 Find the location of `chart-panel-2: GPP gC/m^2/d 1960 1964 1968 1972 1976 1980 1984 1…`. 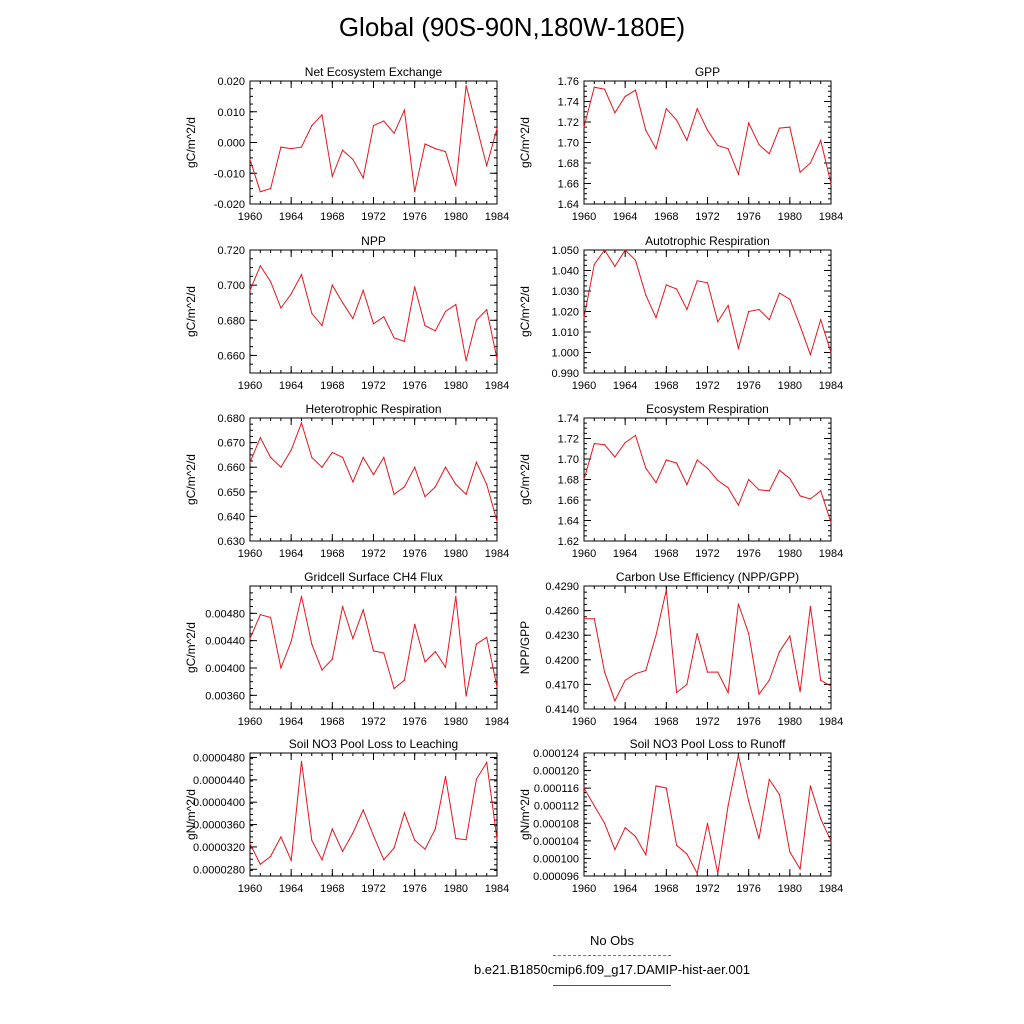

chart-panel-2: GPP gC/m^2/d 1960 1964 1968 1972 1976 1980 1984 1… is located at coordinates (680, 144).